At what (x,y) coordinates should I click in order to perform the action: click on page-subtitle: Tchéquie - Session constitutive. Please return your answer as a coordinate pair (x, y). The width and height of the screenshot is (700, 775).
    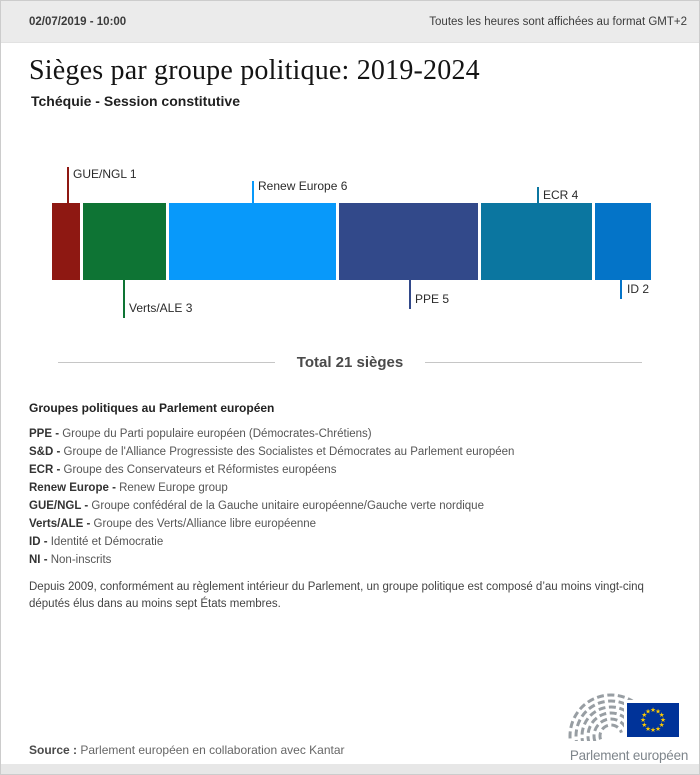
    Looking at the image, I should click on (136, 101).